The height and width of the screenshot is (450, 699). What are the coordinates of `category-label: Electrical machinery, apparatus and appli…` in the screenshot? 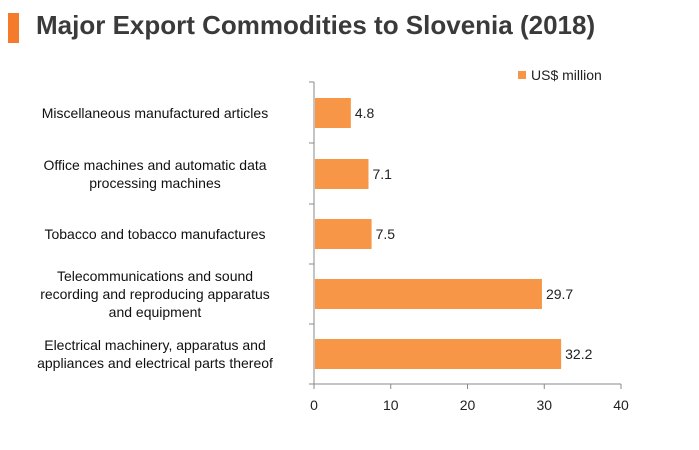 It's located at (155, 354).